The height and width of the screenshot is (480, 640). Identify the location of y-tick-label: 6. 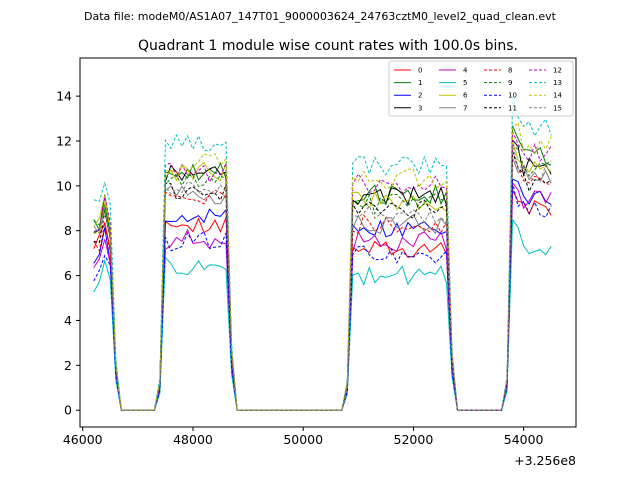
(68, 275).